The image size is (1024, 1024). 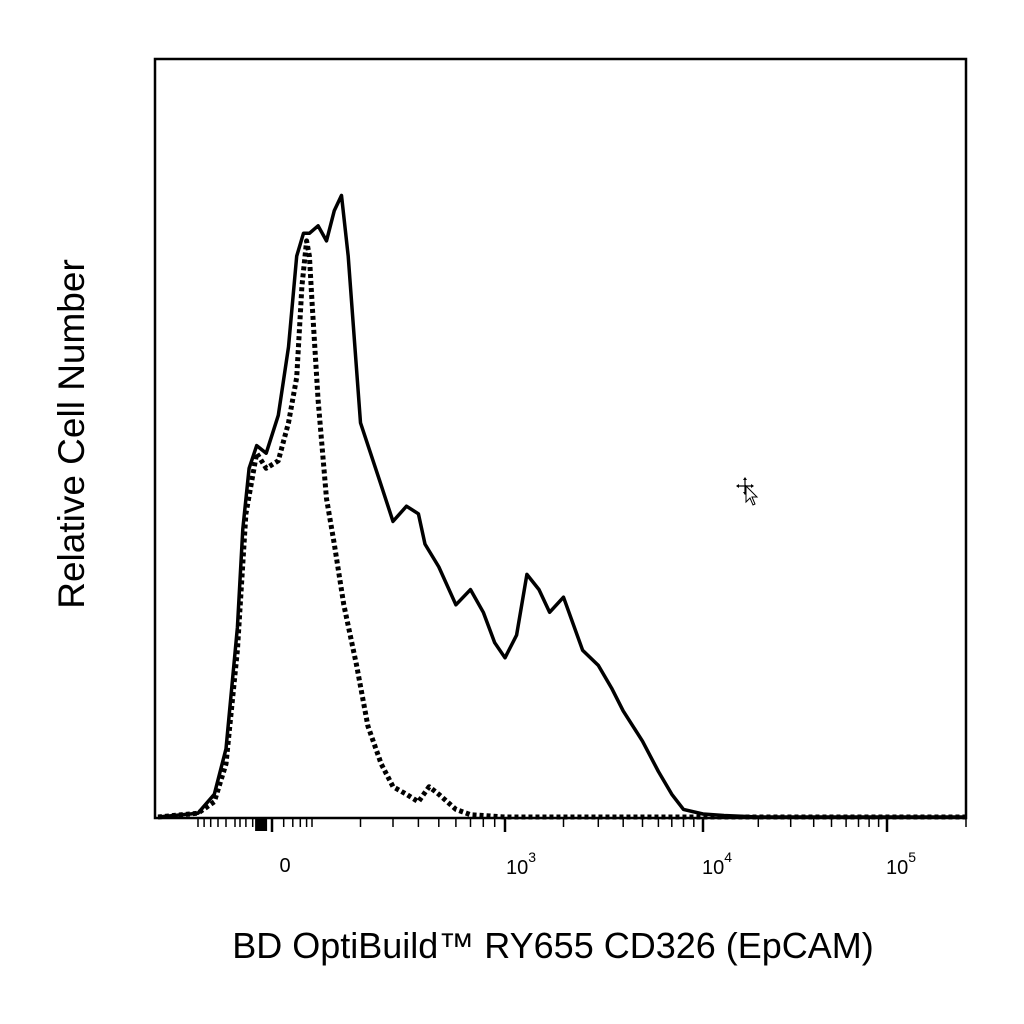 What do you see at coordinates (553, 945) in the screenshot?
I see `x-axis-label: BD OptiBuild™ RY655 CD326 (EpCAM)` at bounding box center [553, 945].